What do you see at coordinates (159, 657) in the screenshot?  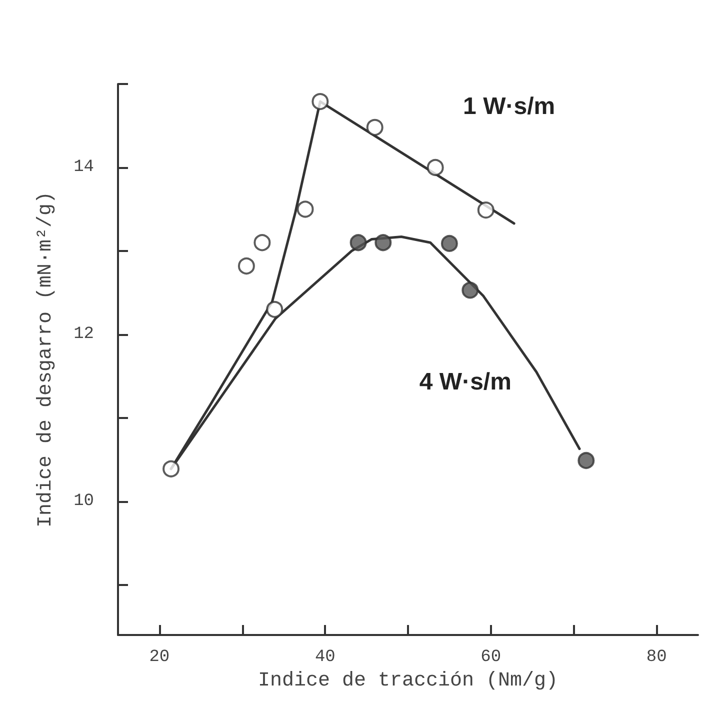 I see `x-tick-label: 20` at bounding box center [159, 657].